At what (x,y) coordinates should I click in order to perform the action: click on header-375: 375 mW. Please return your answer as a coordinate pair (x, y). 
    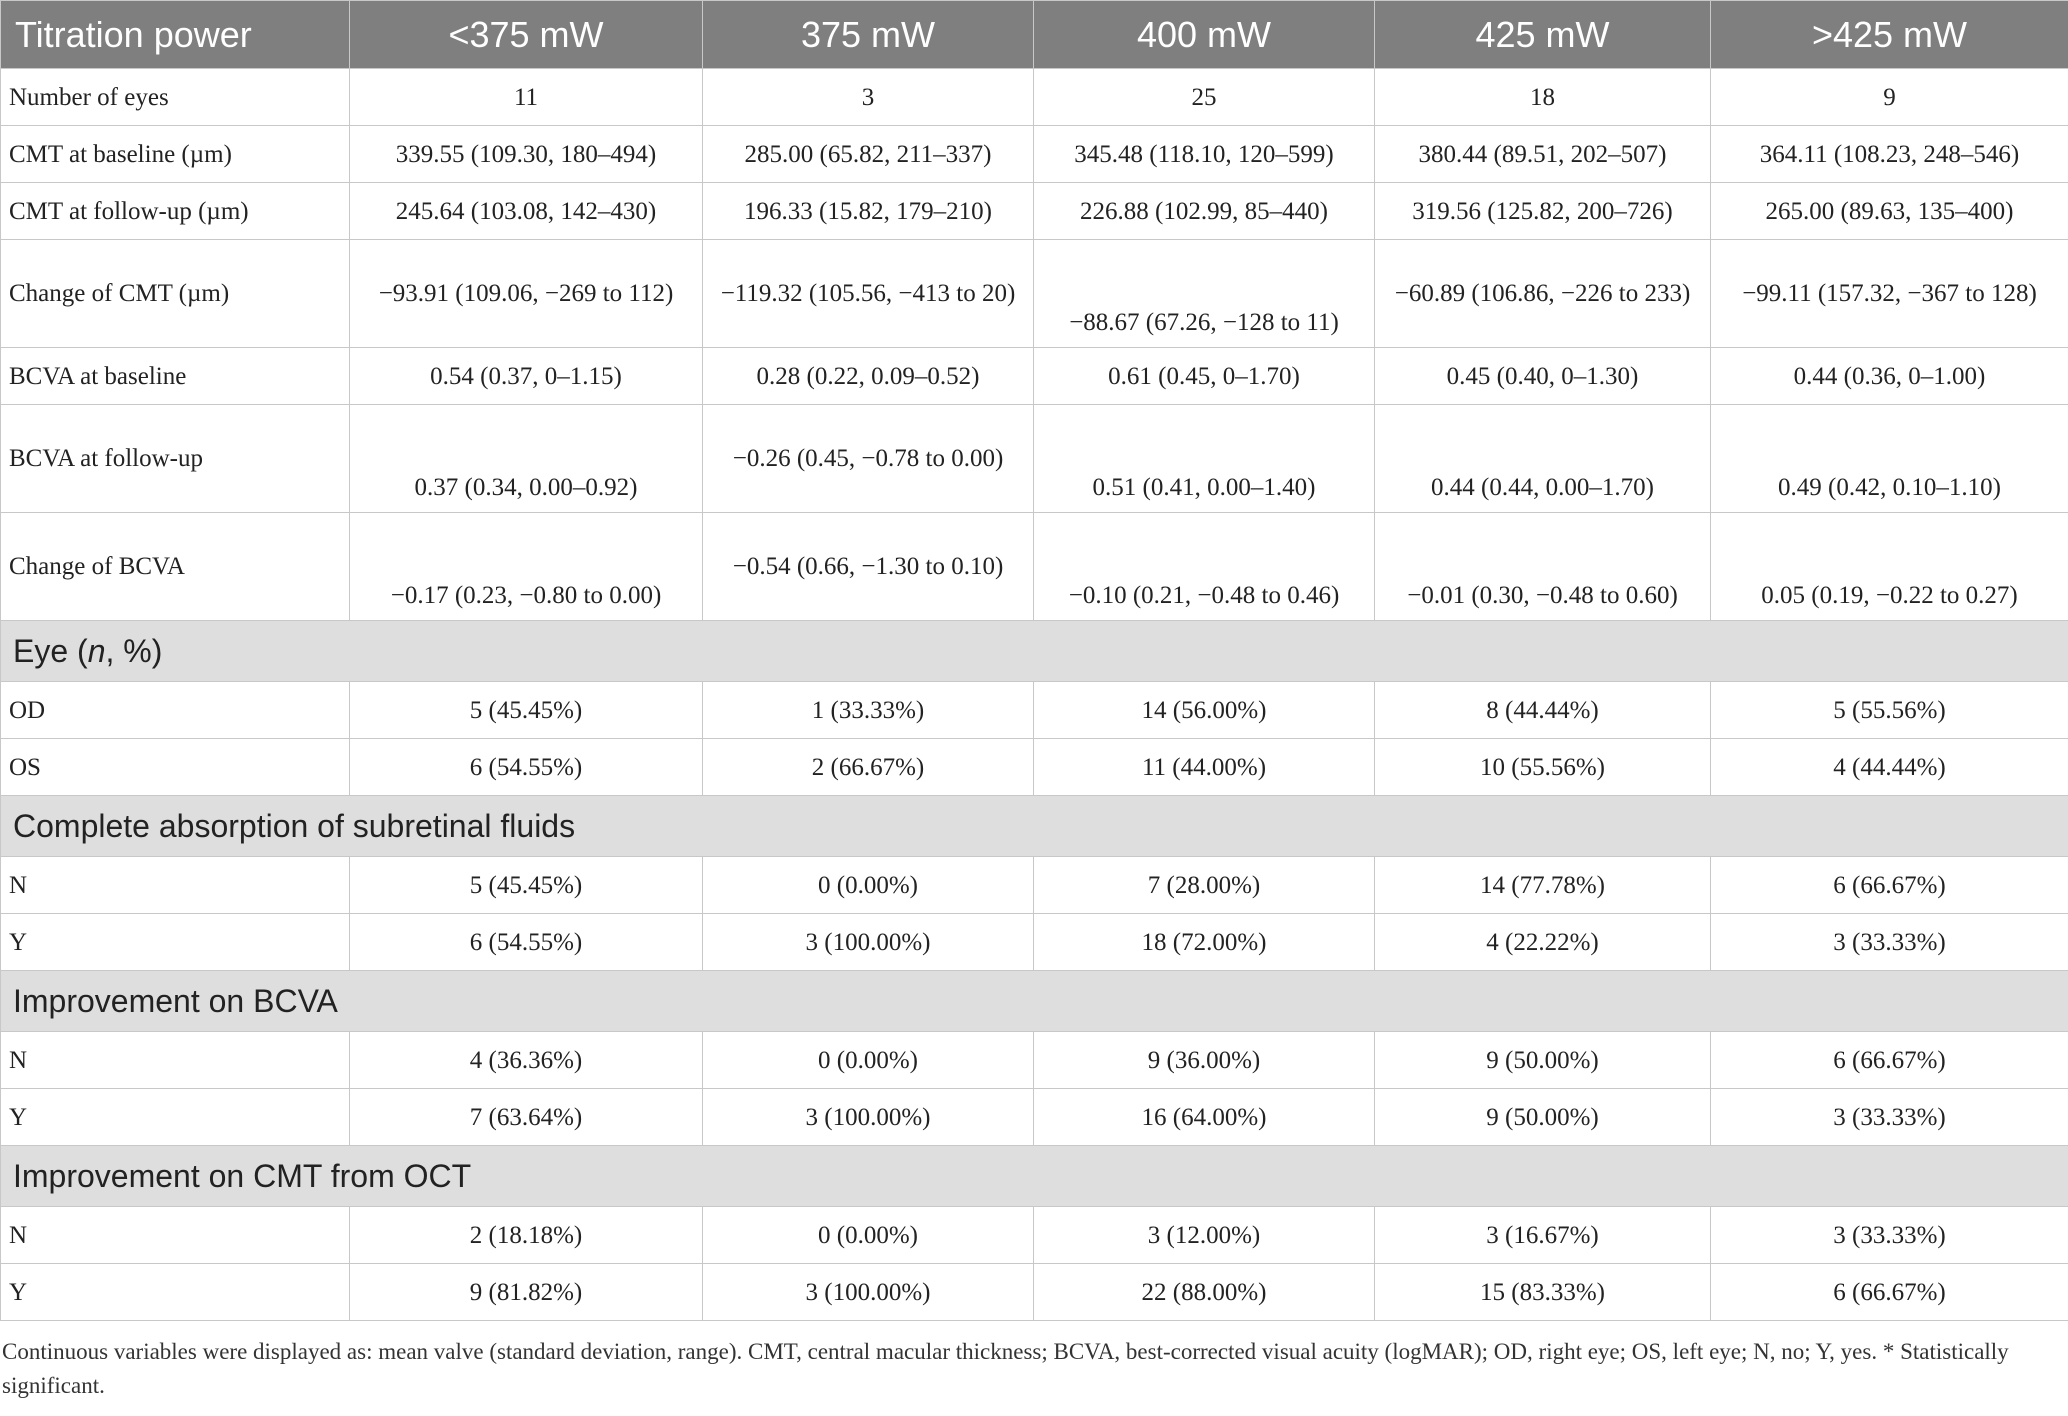
    Looking at the image, I should click on (868, 34).